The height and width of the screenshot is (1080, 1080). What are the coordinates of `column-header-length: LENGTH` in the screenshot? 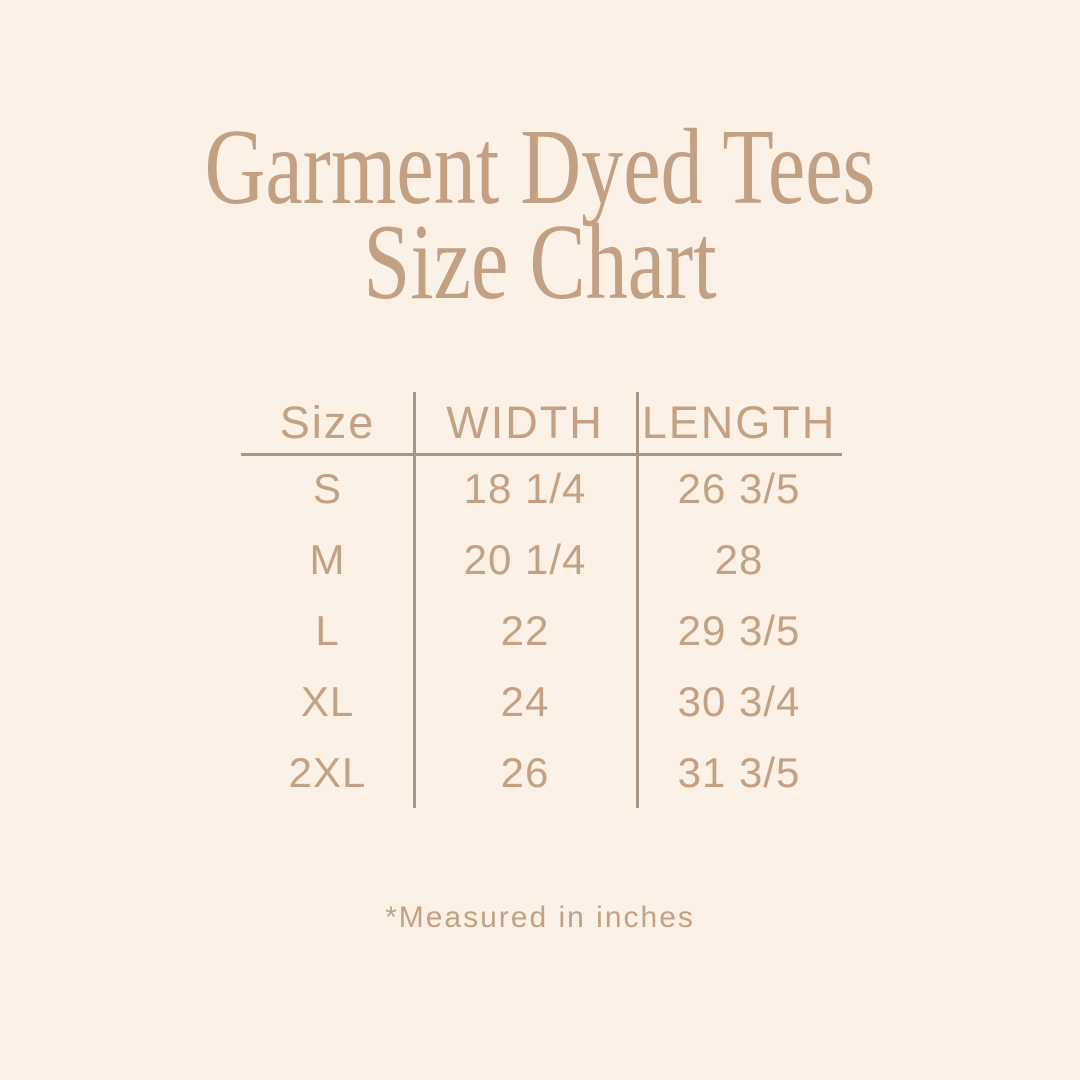 It's located at (739, 422).